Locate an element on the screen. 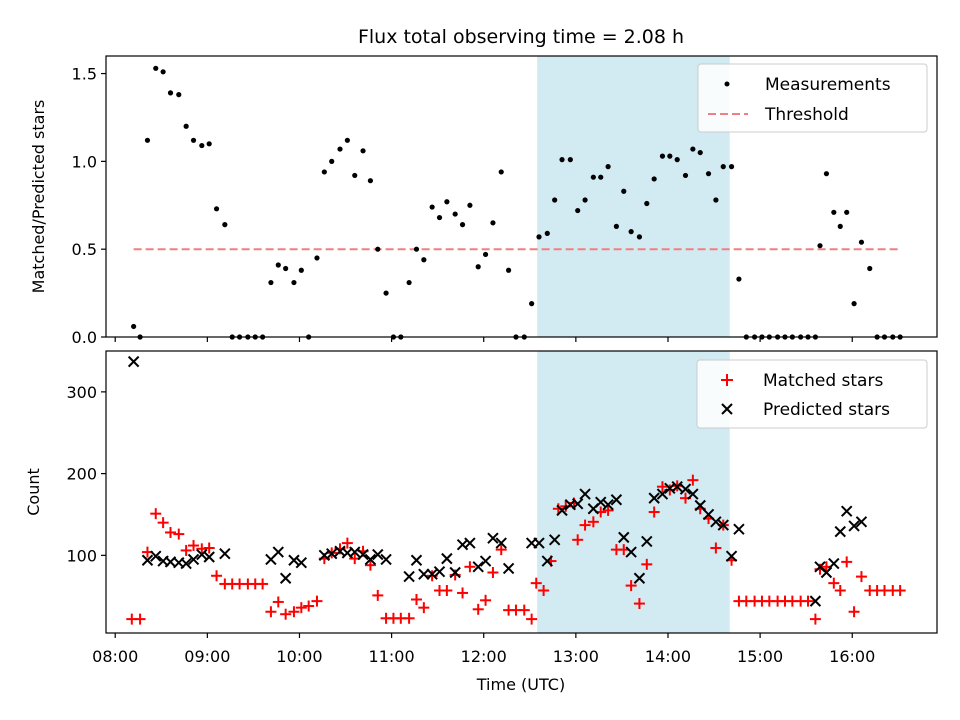  legend-measurements-label: Measurements is located at coordinates (828, 85).